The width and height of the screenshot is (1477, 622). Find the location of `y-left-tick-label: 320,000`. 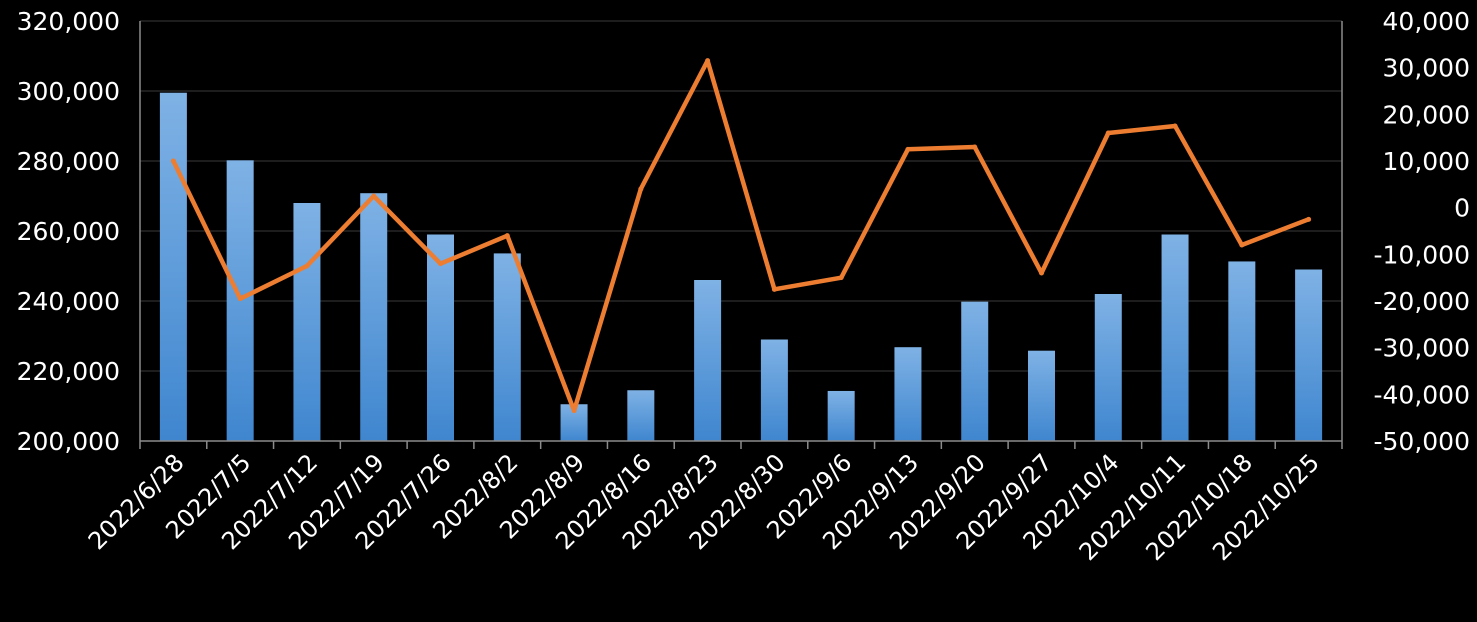

y-left-tick-label: 320,000 is located at coordinates (68, 21).